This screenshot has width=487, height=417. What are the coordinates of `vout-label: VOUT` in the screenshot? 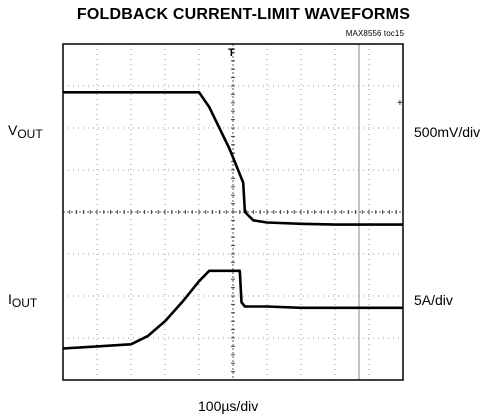 It's located at (25, 131).